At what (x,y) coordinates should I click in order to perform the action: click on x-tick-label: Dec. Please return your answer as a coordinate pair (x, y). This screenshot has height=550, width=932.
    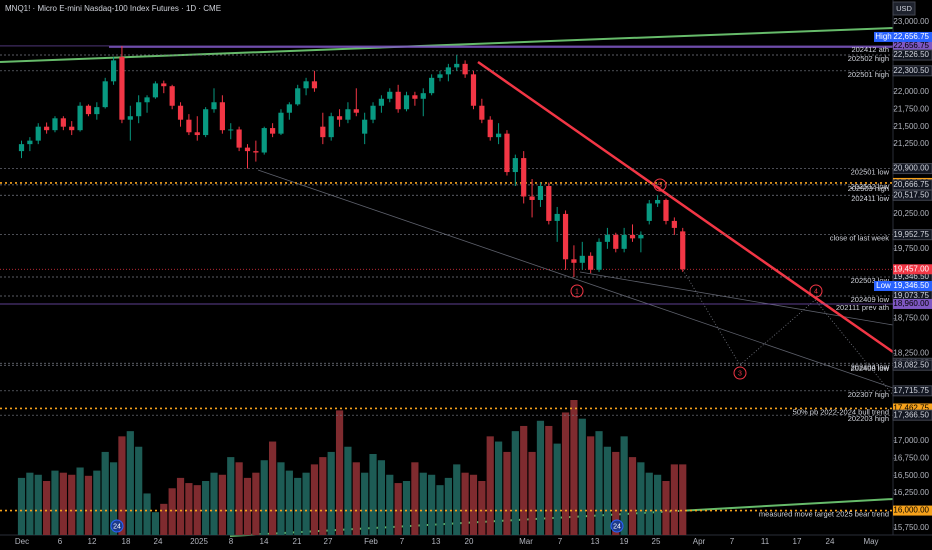
    Looking at the image, I should click on (22, 541).